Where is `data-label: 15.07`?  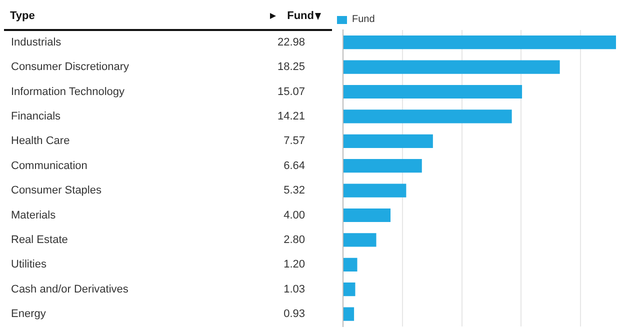
data-label: 15.07 is located at coordinates (291, 92).